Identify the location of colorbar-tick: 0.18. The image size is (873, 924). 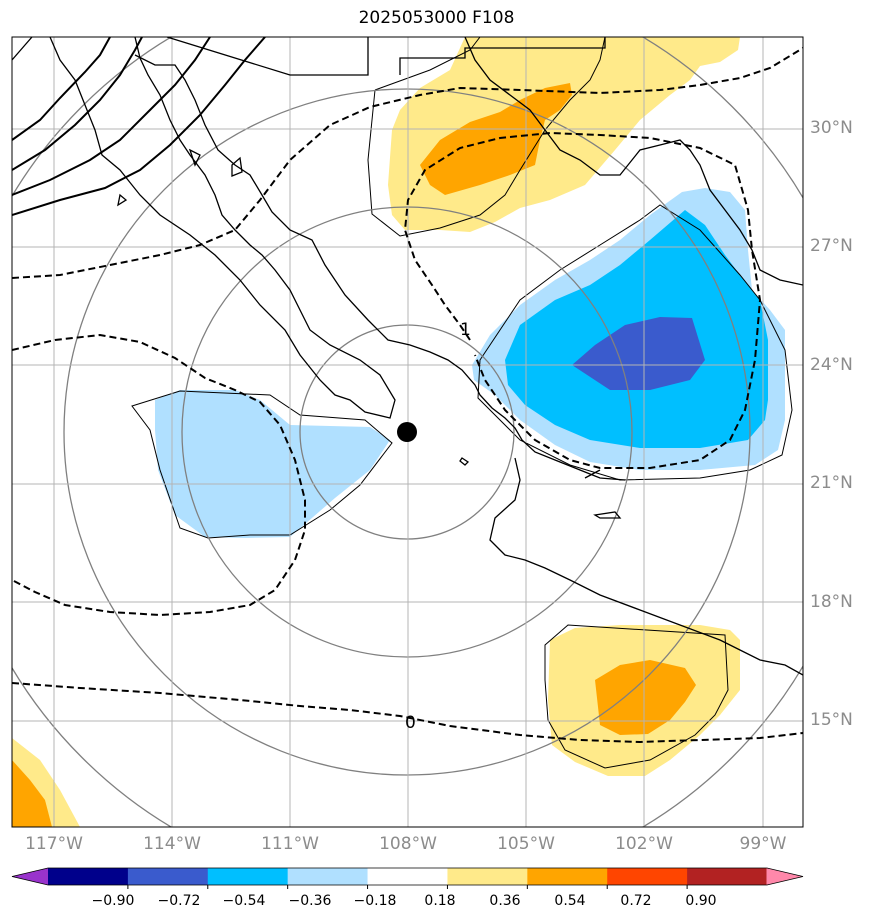
(440, 901).